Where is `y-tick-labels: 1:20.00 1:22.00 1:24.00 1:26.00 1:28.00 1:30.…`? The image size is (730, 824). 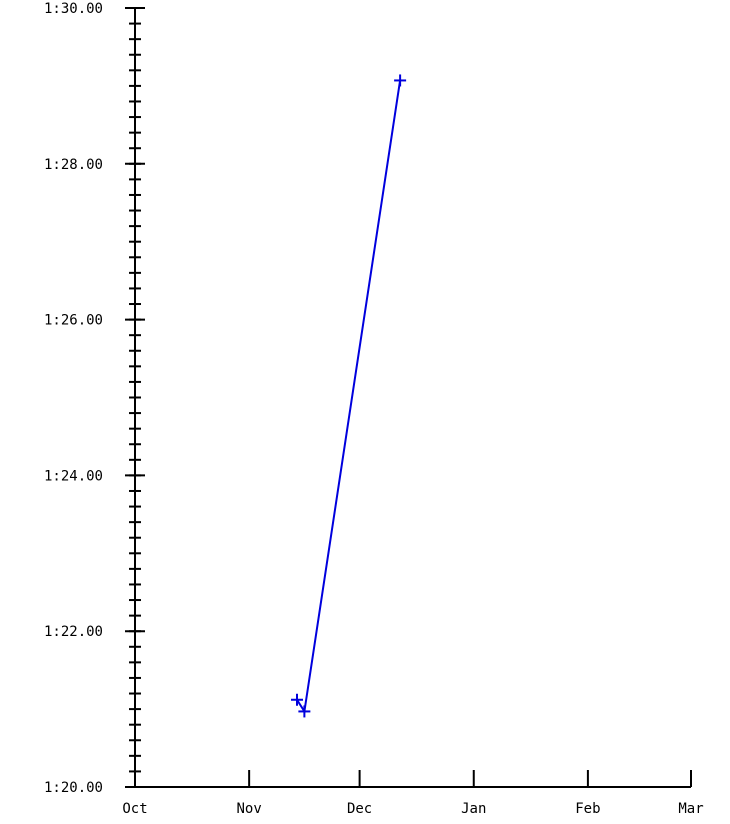 y-tick-labels: 1:20.00 1:22.00 1:24.00 1:26.00 1:28.00 1:30.… is located at coordinates (73, 398).